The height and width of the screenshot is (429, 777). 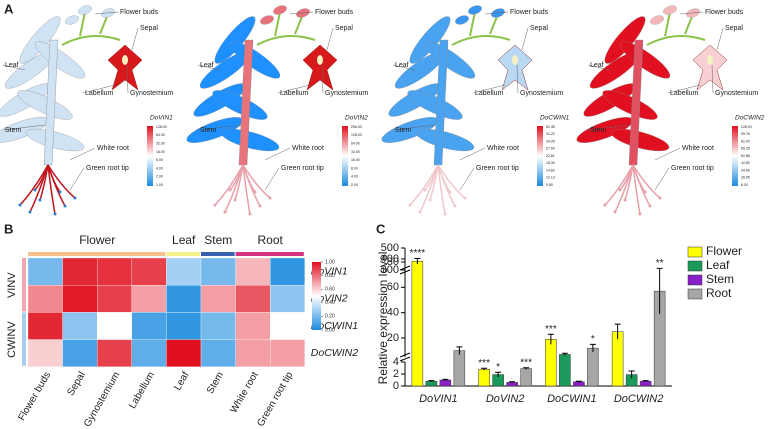 What do you see at coordinates (356, 127) in the screenshot?
I see `scale-label: 256.00` at bounding box center [356, 127].